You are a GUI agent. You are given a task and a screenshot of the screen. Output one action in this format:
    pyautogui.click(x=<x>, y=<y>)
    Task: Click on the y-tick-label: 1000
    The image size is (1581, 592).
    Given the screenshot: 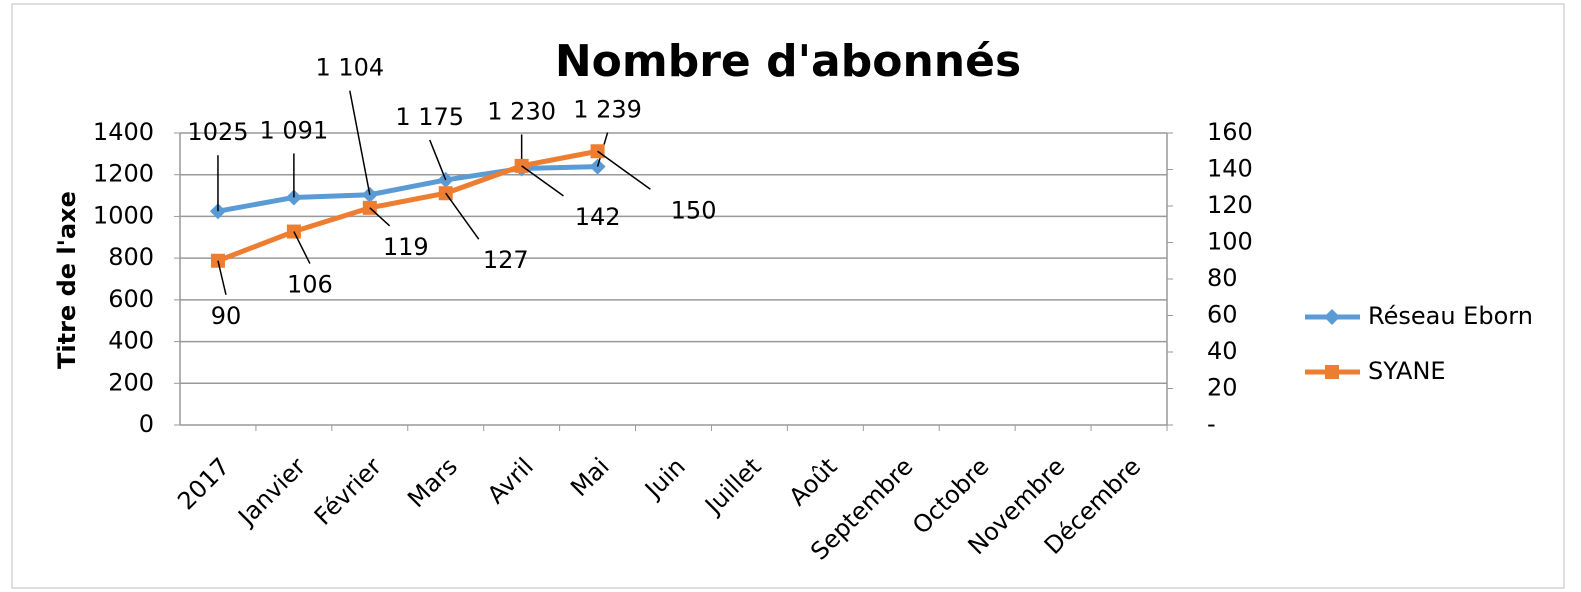 What is the action you would take?
    pyautogui.click(x=123, y=215)
    